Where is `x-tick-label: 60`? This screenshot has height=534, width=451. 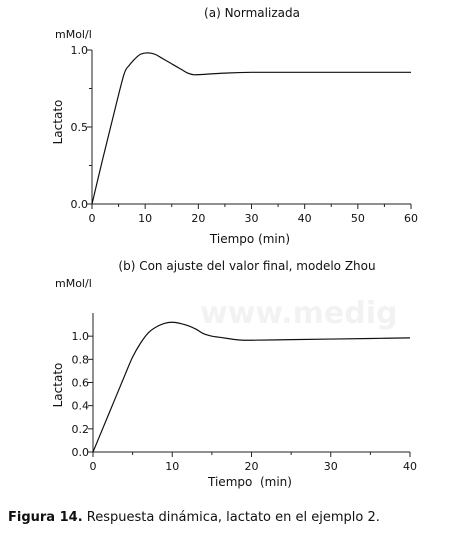
x-tick-label: 60 is located at coordinates (411, 218).